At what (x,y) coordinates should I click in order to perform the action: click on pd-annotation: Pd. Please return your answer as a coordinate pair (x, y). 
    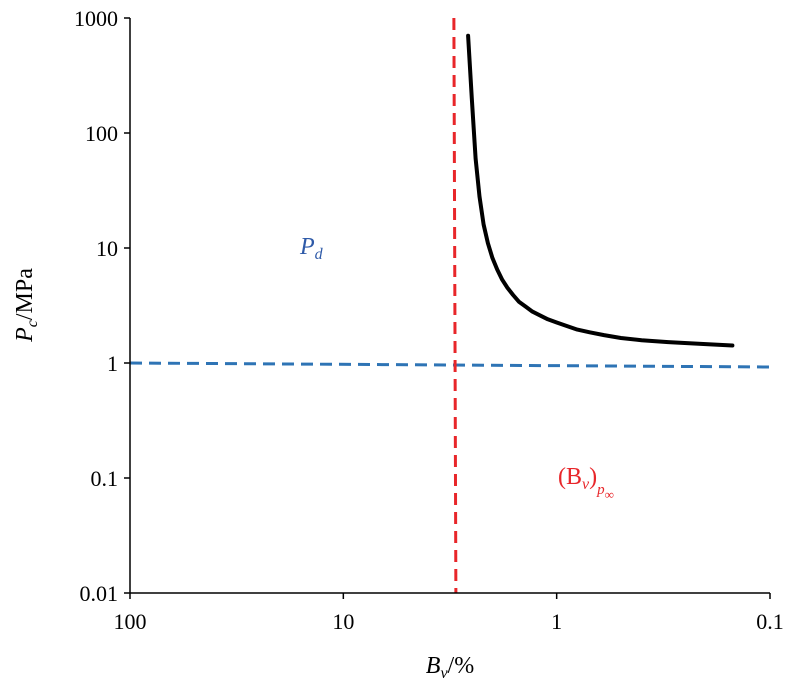
    Looking at the image, I should click on (311, 248).